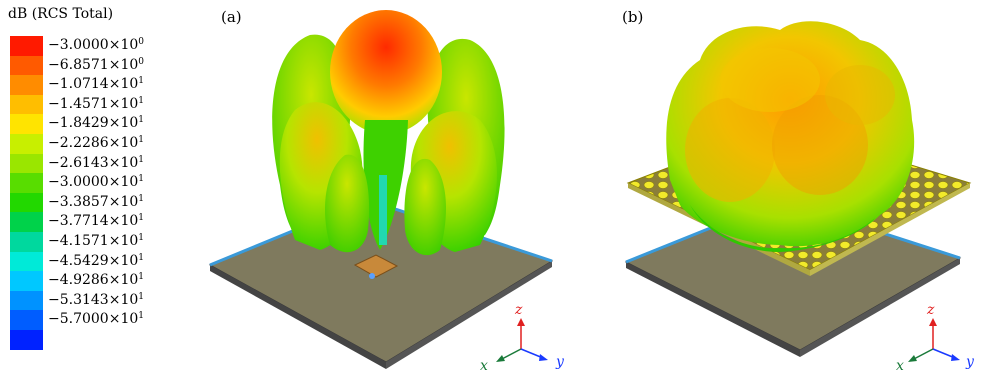  I want to click on ground-plane-edge, so click(298, 317).